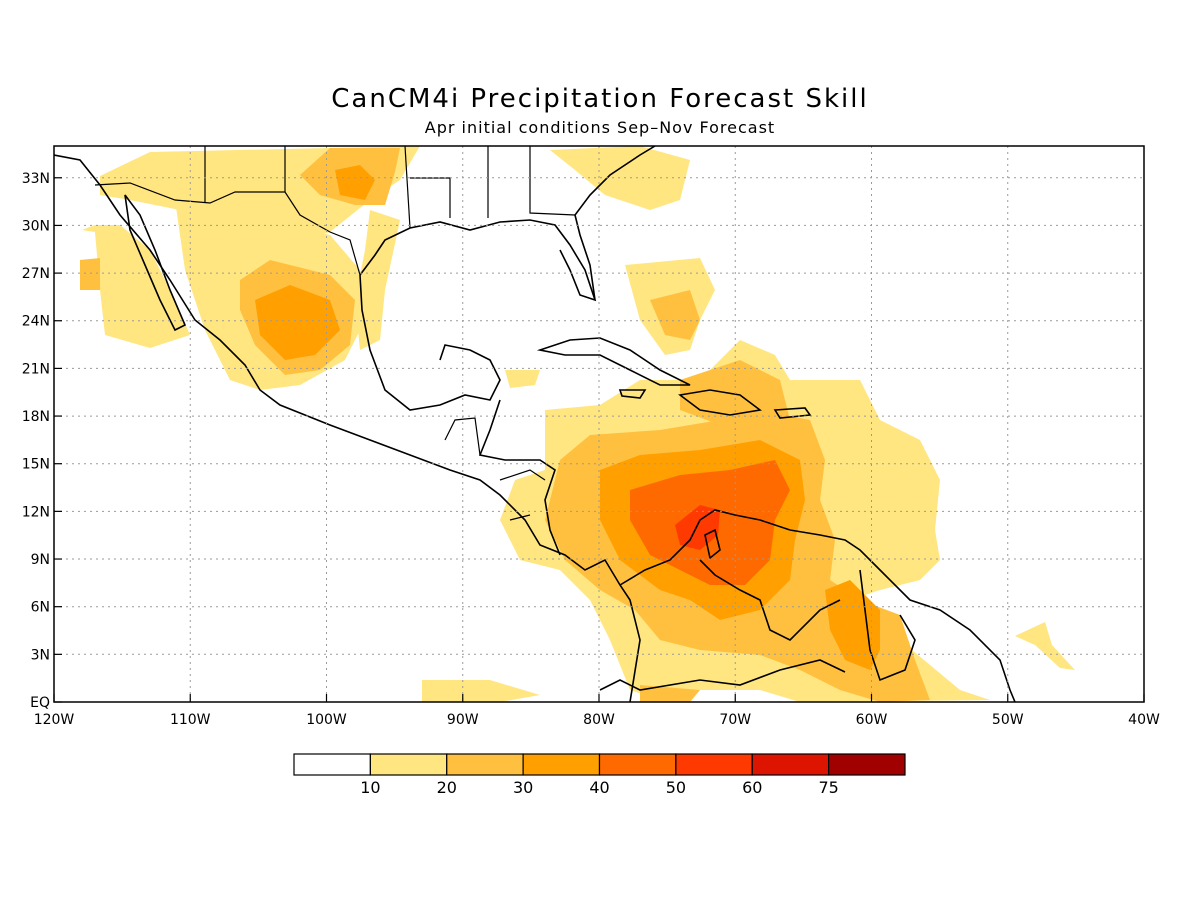  I want to click on skill-field-20-south-strip, so click(670, 693).